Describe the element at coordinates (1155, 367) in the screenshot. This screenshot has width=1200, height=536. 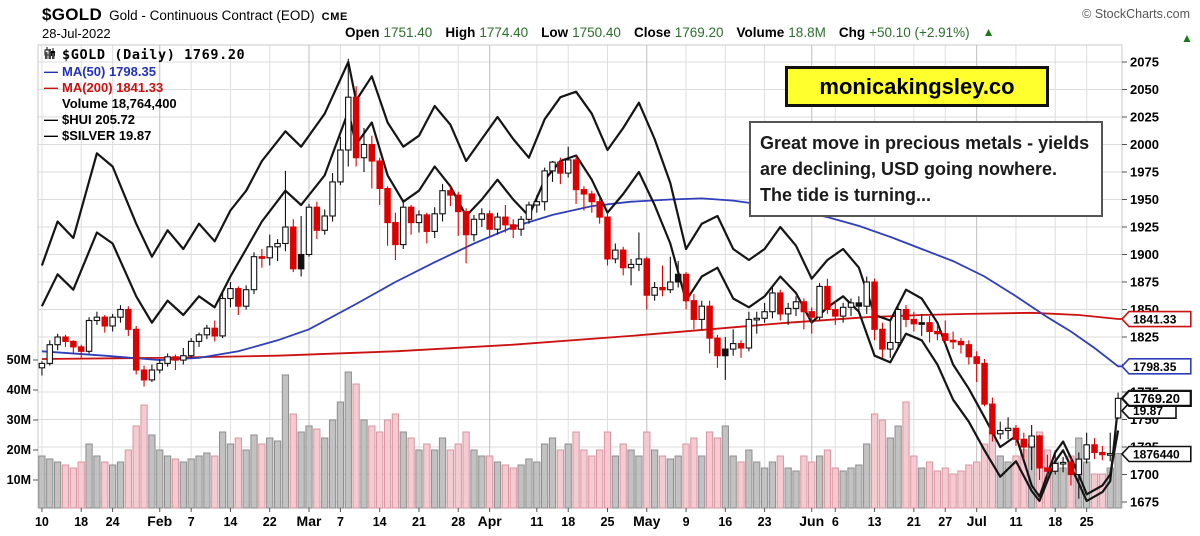
I see `price-tag-label: 1798.35` at that location.